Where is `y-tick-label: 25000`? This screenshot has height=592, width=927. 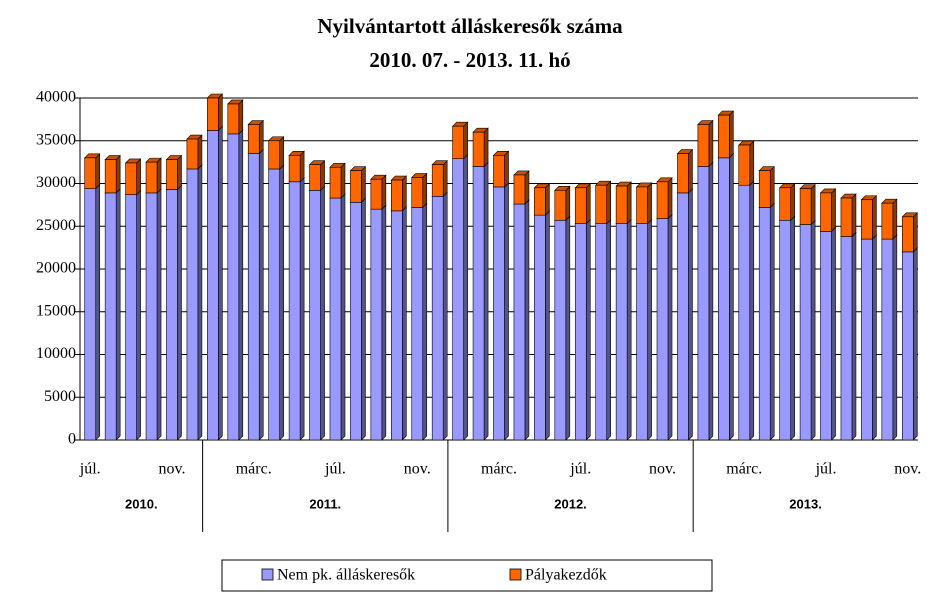
y-tick-label: 25000 is located at coordinates (56, 225).